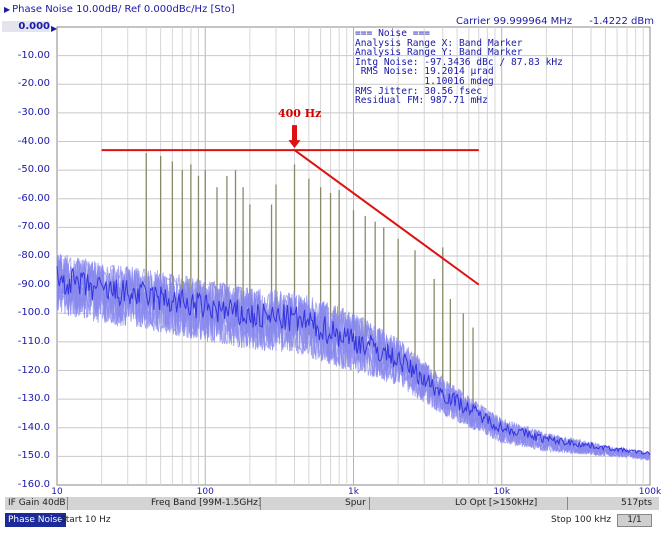 This screenshot has height=535, width=666. Describe the element at coordinates (33, 112) in the screenshot. I see `y-tick-label: -30.00` at that location.